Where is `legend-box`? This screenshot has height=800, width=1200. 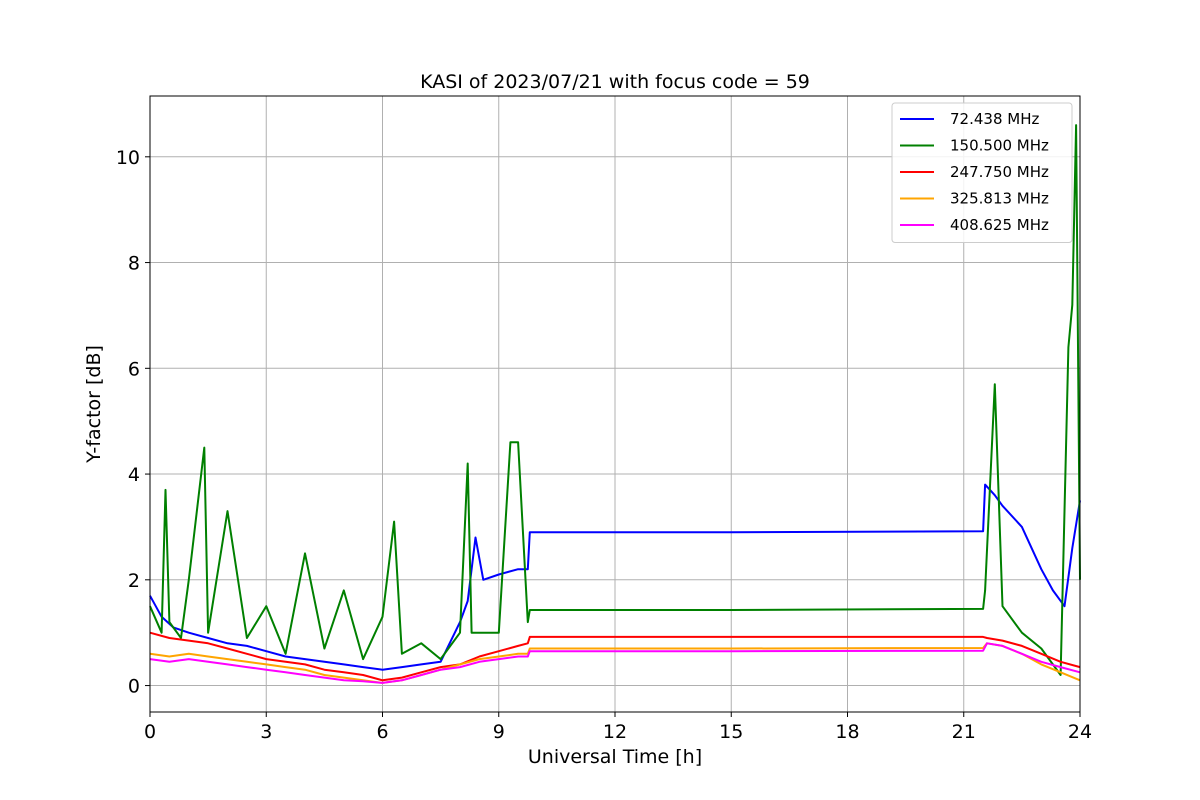 legend-box is located at coordinates (982, 172).